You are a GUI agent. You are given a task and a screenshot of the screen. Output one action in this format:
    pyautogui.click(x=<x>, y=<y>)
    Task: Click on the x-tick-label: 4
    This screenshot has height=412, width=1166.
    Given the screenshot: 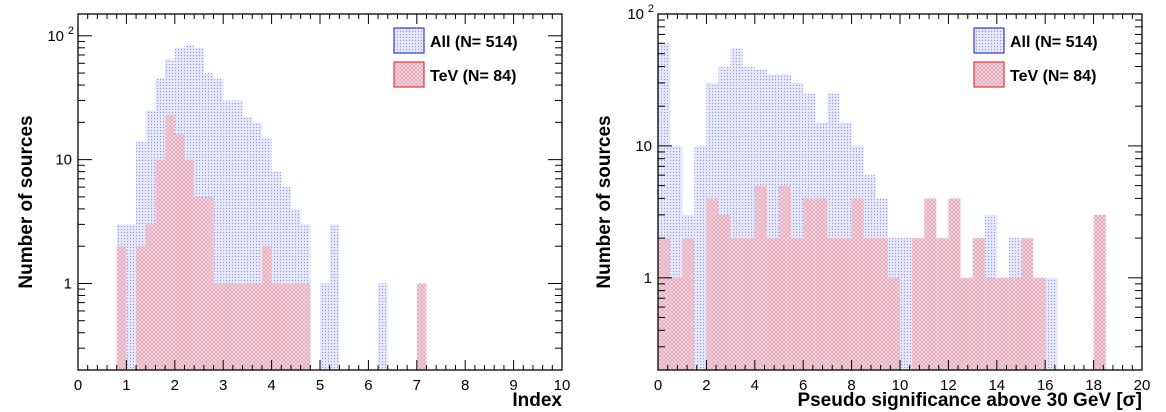 What is the action you would take?
    pyautogui.click(x=271, y=385)
    